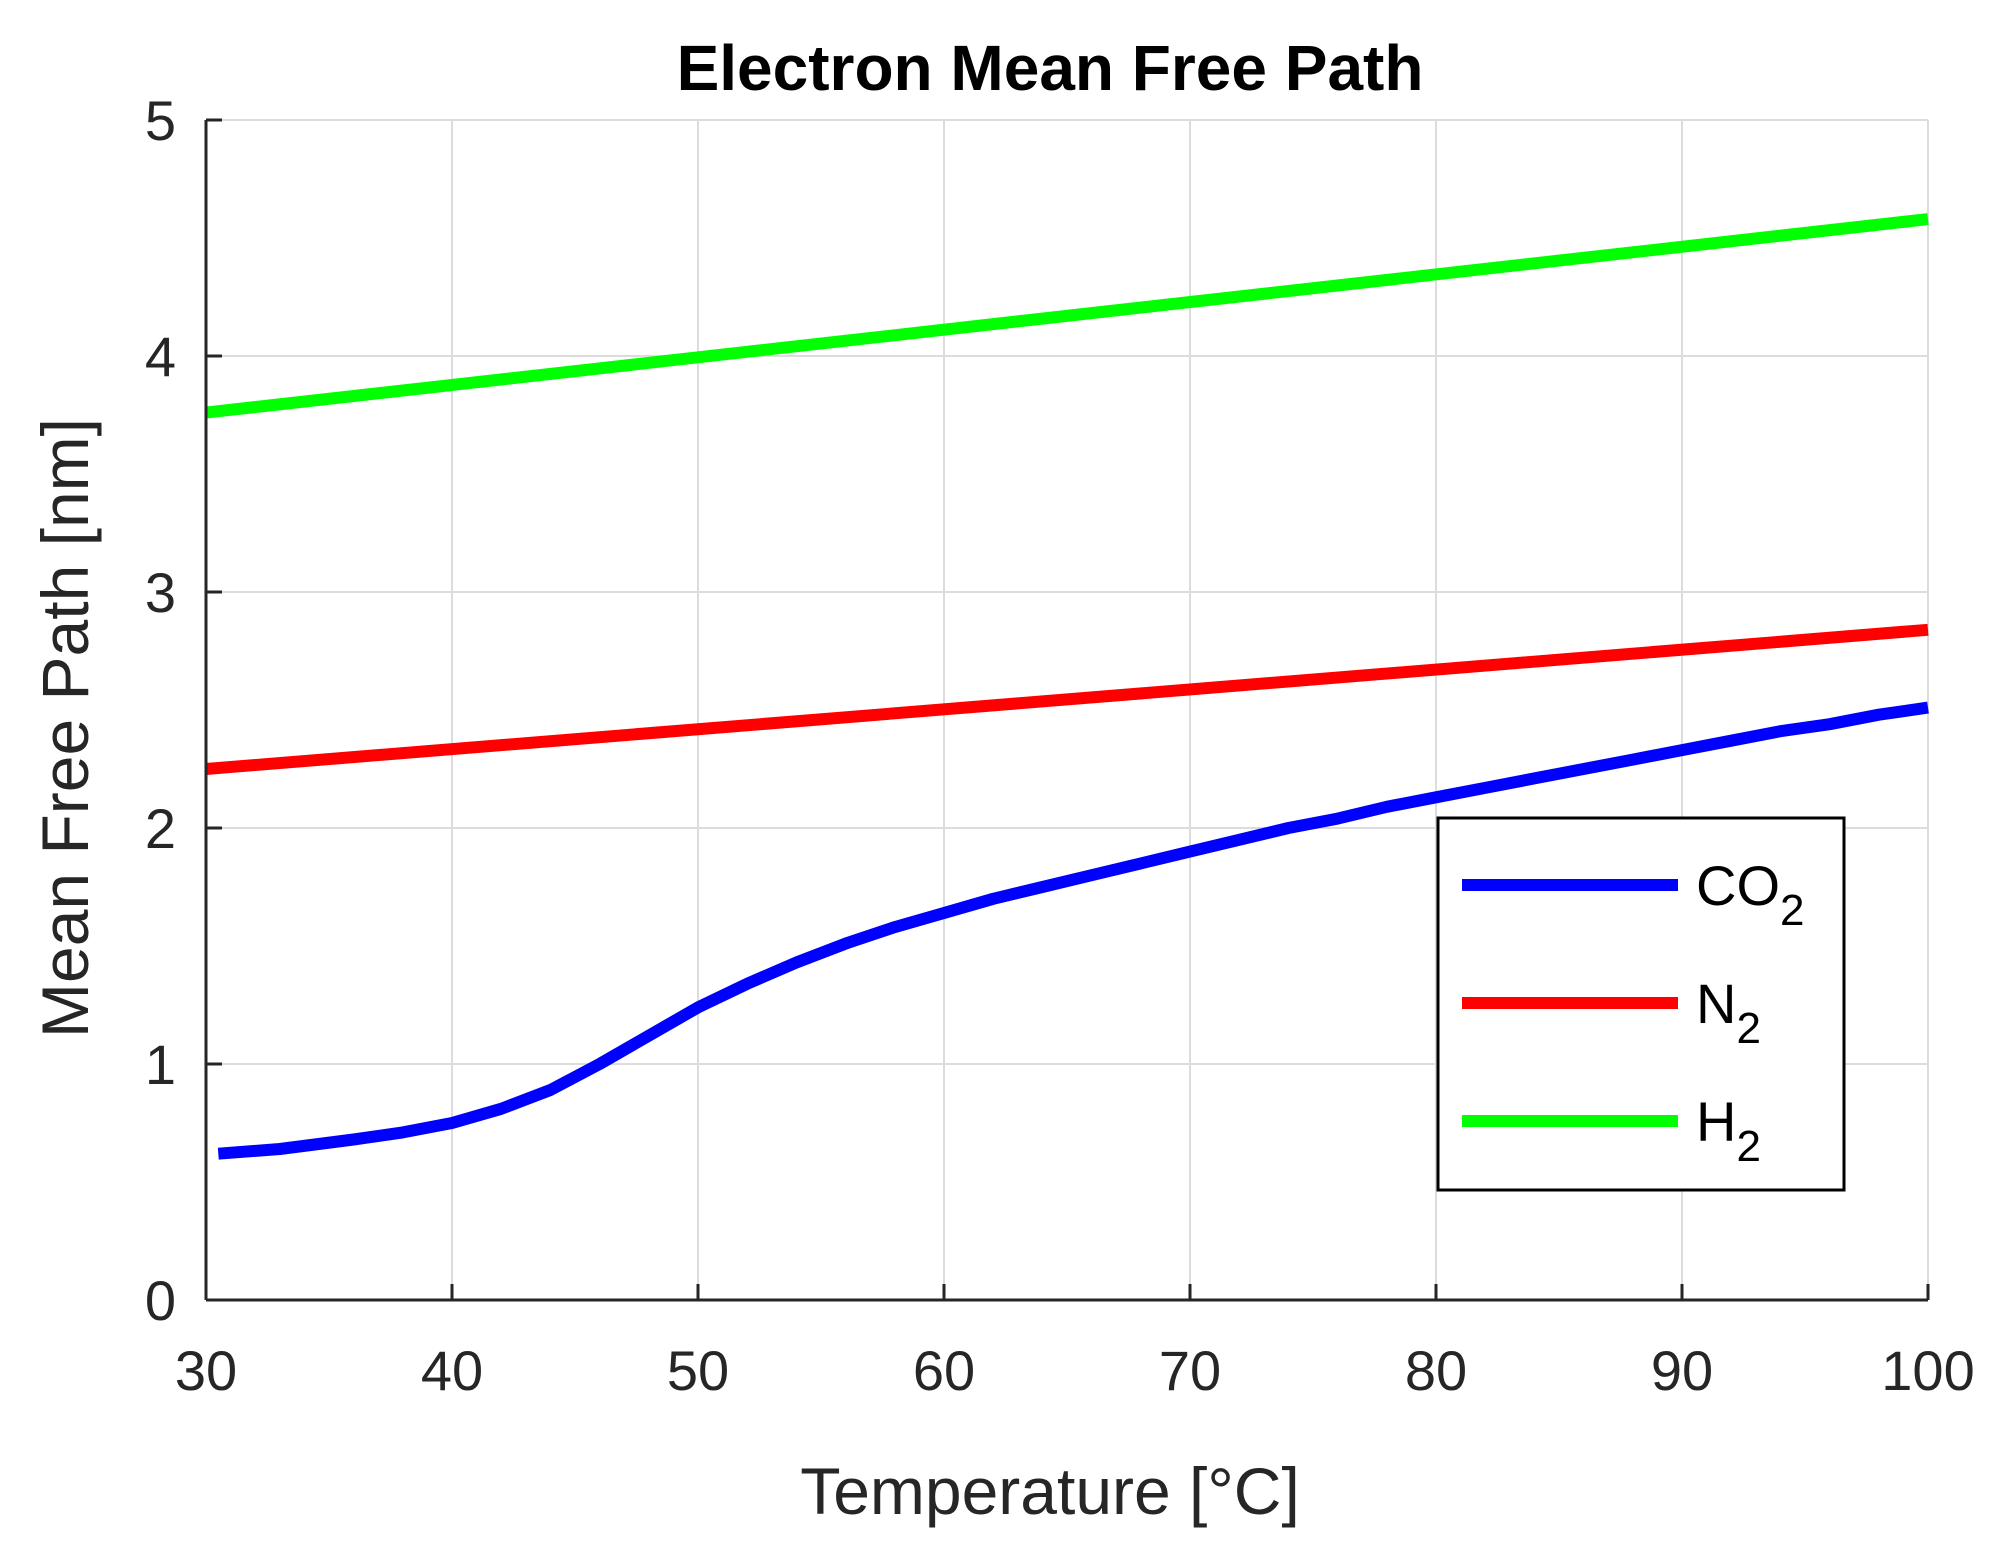 The image size is (2008, 1560). Describe the element at coordinates (1748, 1028) in the screenshot. I see `legend-label-n2-sub: 2` at that location.